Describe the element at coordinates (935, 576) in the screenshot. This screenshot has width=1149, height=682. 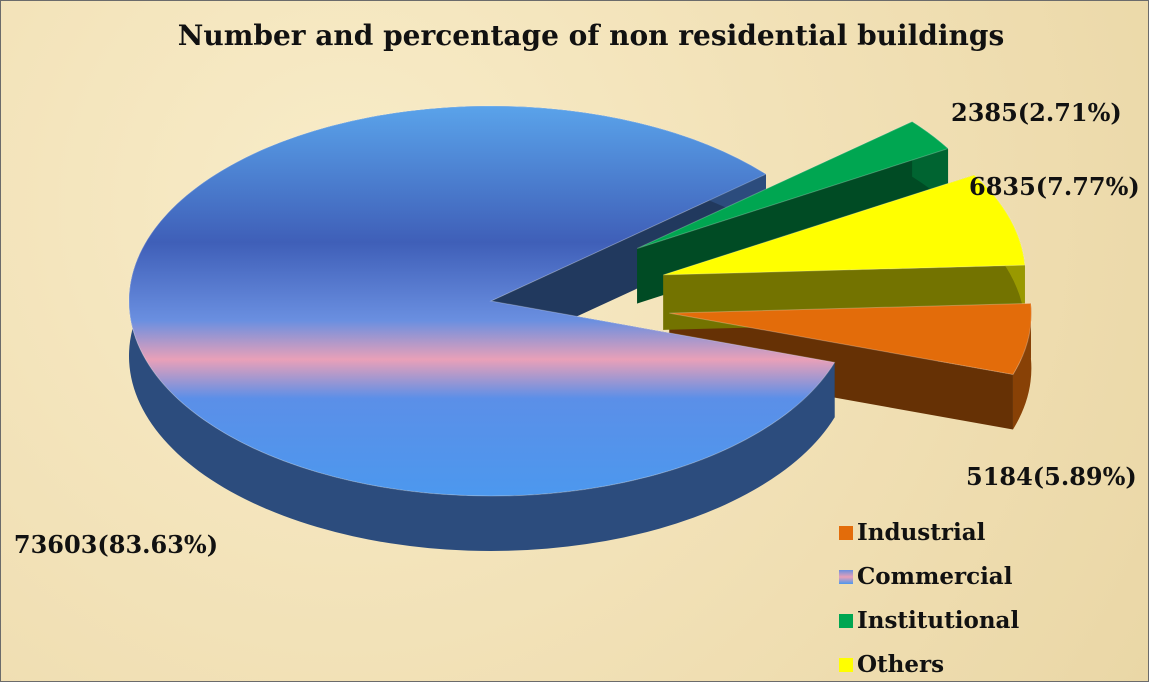
I see `legend-label: Commercial` at that location.